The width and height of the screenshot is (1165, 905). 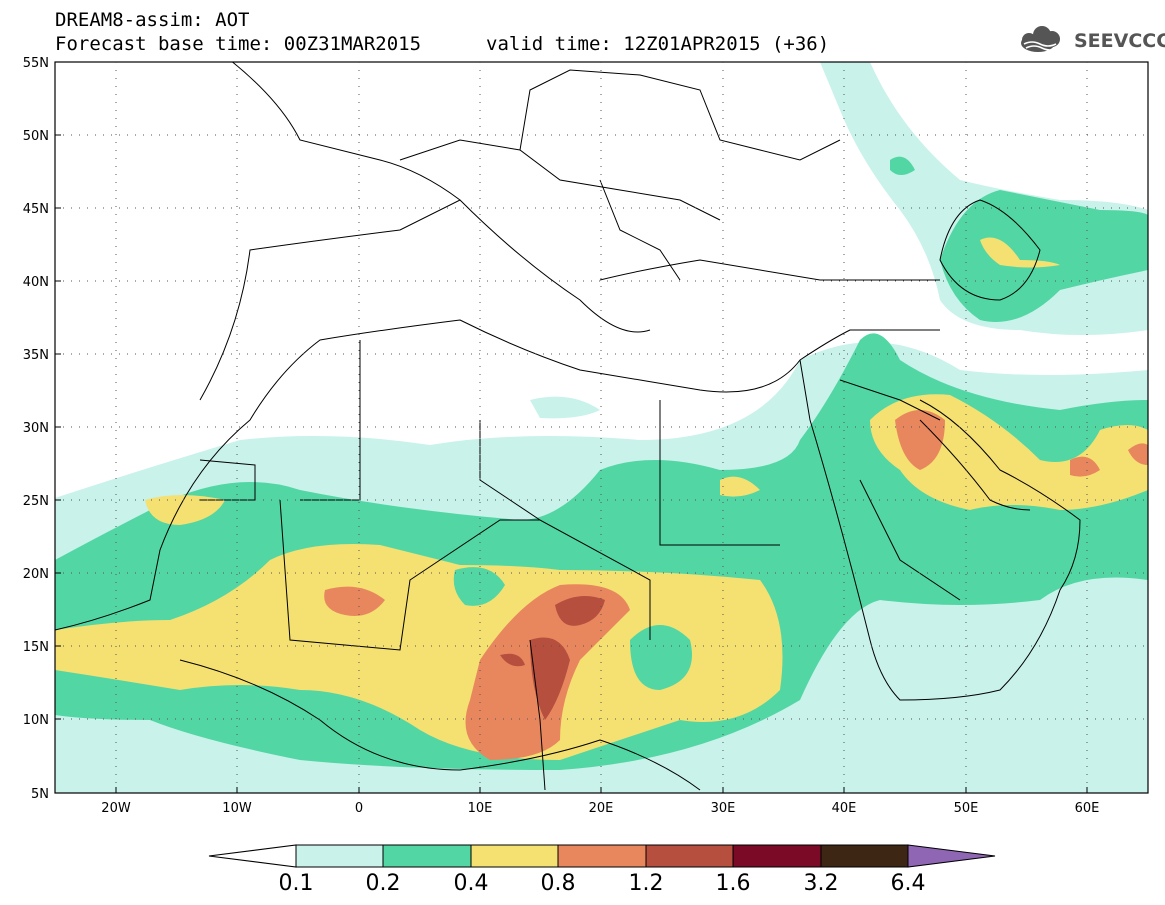 What do you see at coordinates (36, 574) in the screenshot?
I see `lat-label-20n: 20N` at bounding box center [36, 574].